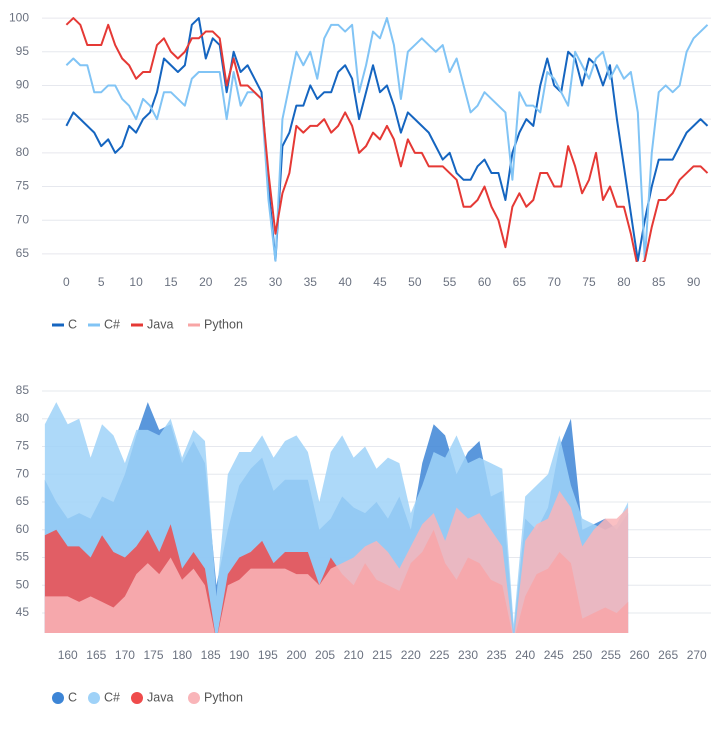  I want to click on x-tick-label: 50, so click(415, 282).